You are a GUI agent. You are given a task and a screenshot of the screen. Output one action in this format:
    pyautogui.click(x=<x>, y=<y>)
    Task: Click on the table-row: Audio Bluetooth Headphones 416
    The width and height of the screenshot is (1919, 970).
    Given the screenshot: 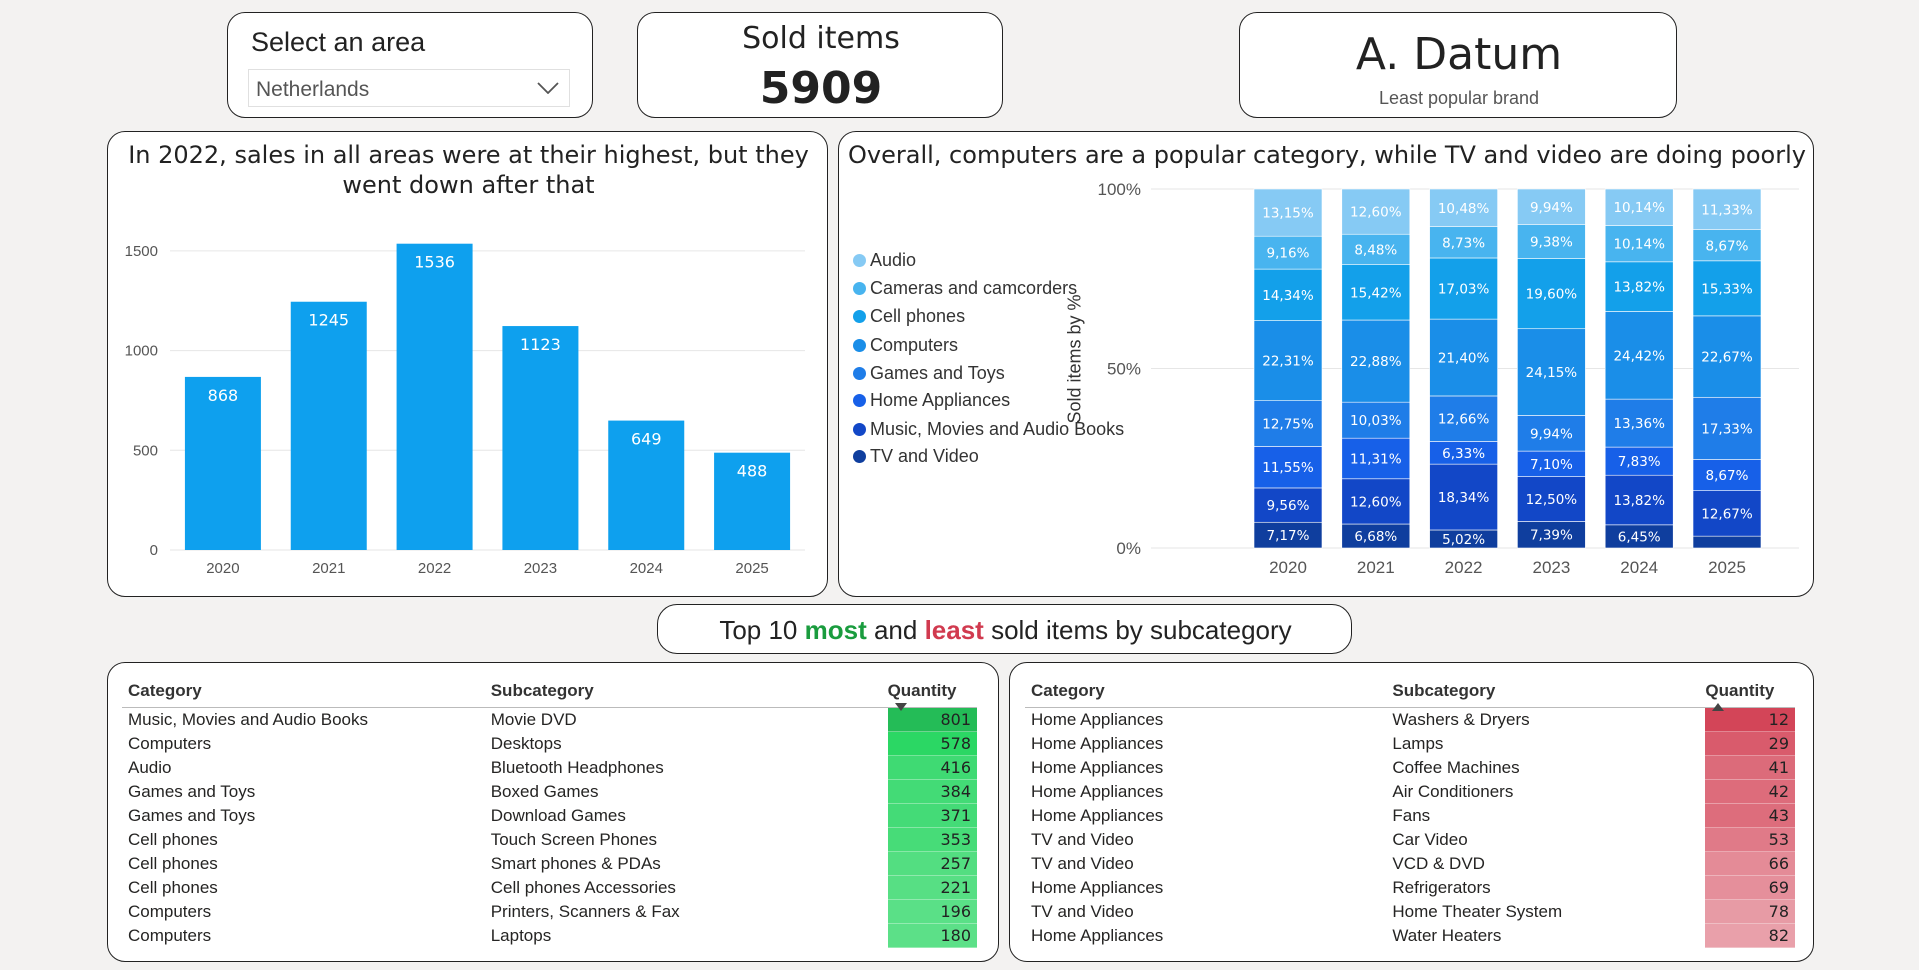 What is the action you would take?
    pyautogui.click(x=549, y=767)
    